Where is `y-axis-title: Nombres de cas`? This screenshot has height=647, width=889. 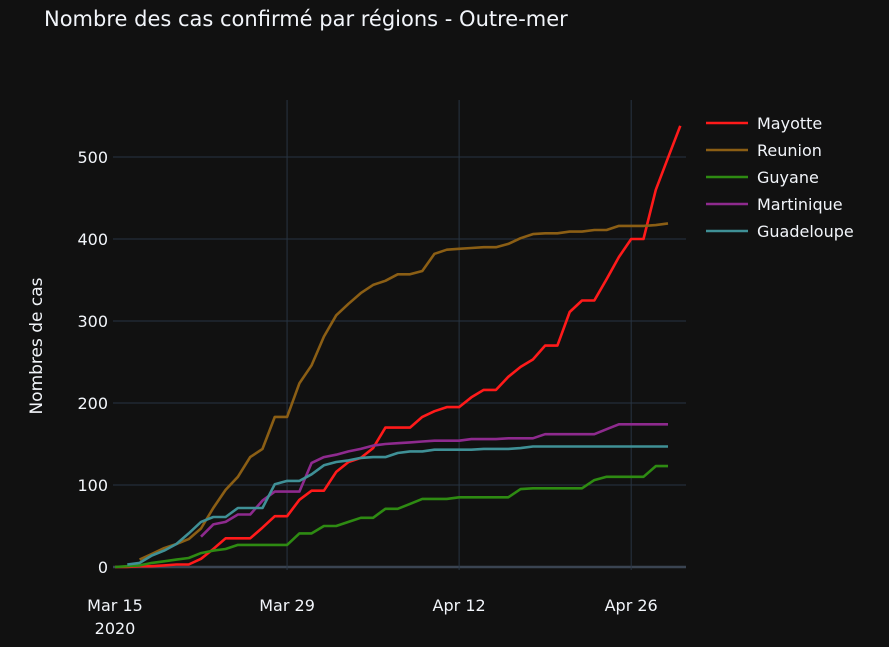
y-axis-title: Nombres de cas is located at coordinates (37, 346).